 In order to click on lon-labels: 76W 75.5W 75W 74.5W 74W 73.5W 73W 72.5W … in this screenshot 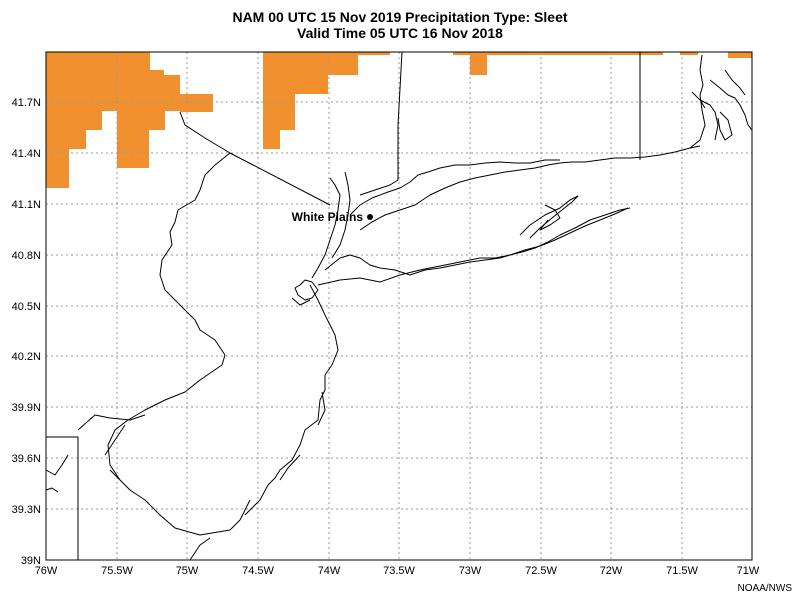, I will do `click(397, 571)`.